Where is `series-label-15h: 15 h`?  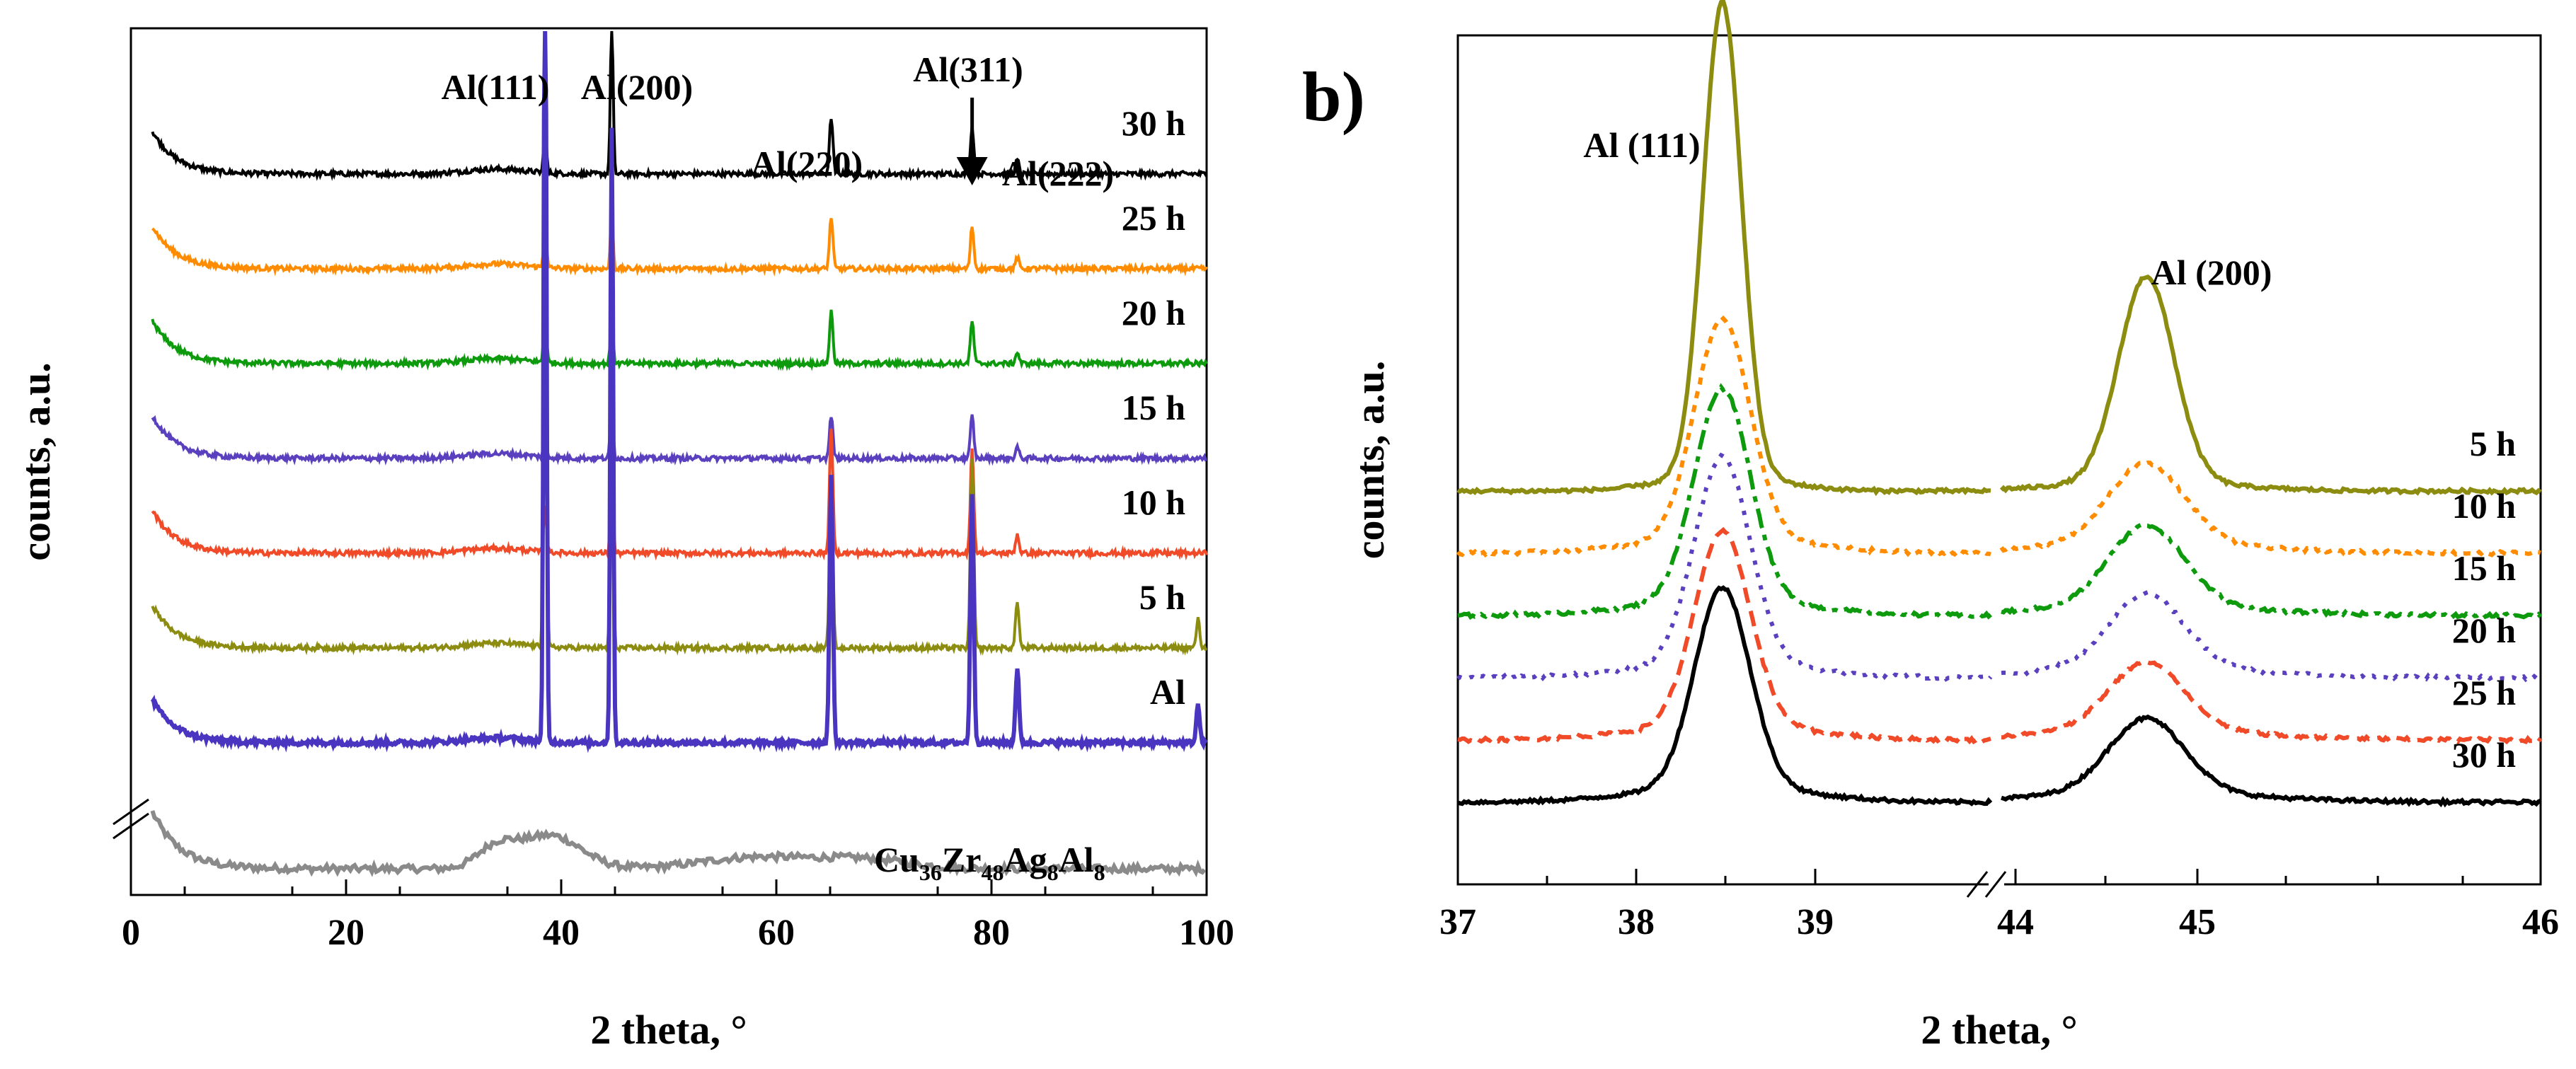 series-label-15h: 15 h is located at coordinates (1154, 407).